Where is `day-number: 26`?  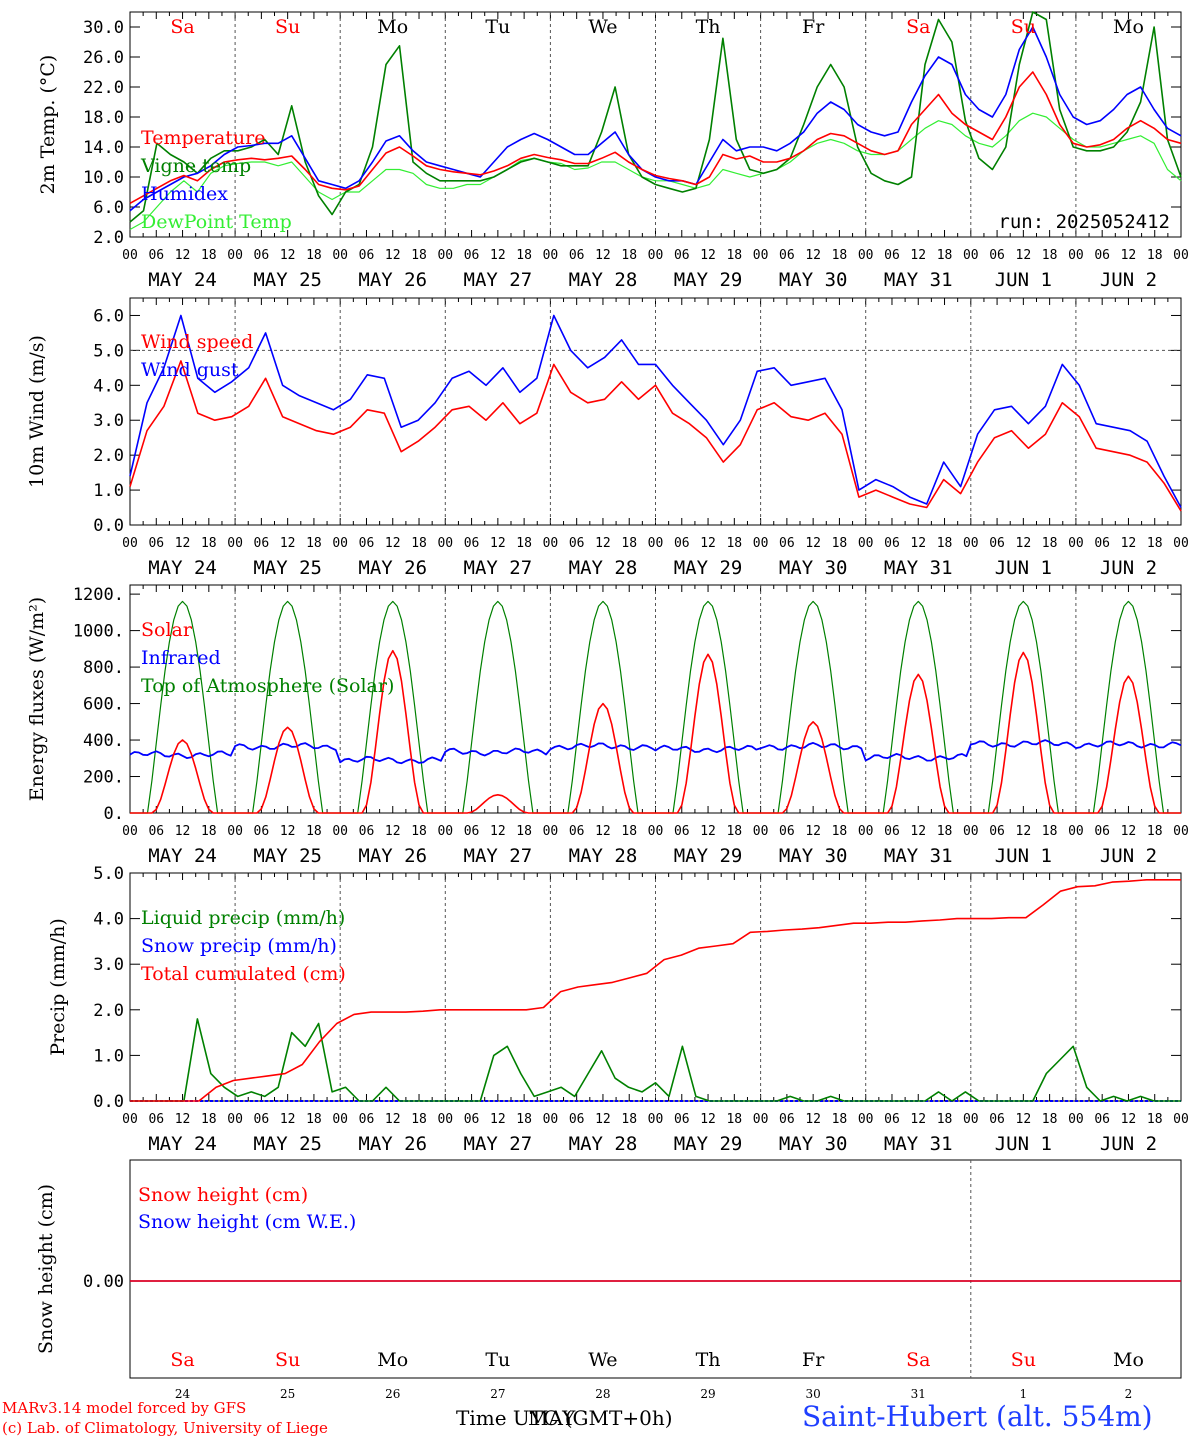 day-number: 26 is located at coordinates (392, 1394).